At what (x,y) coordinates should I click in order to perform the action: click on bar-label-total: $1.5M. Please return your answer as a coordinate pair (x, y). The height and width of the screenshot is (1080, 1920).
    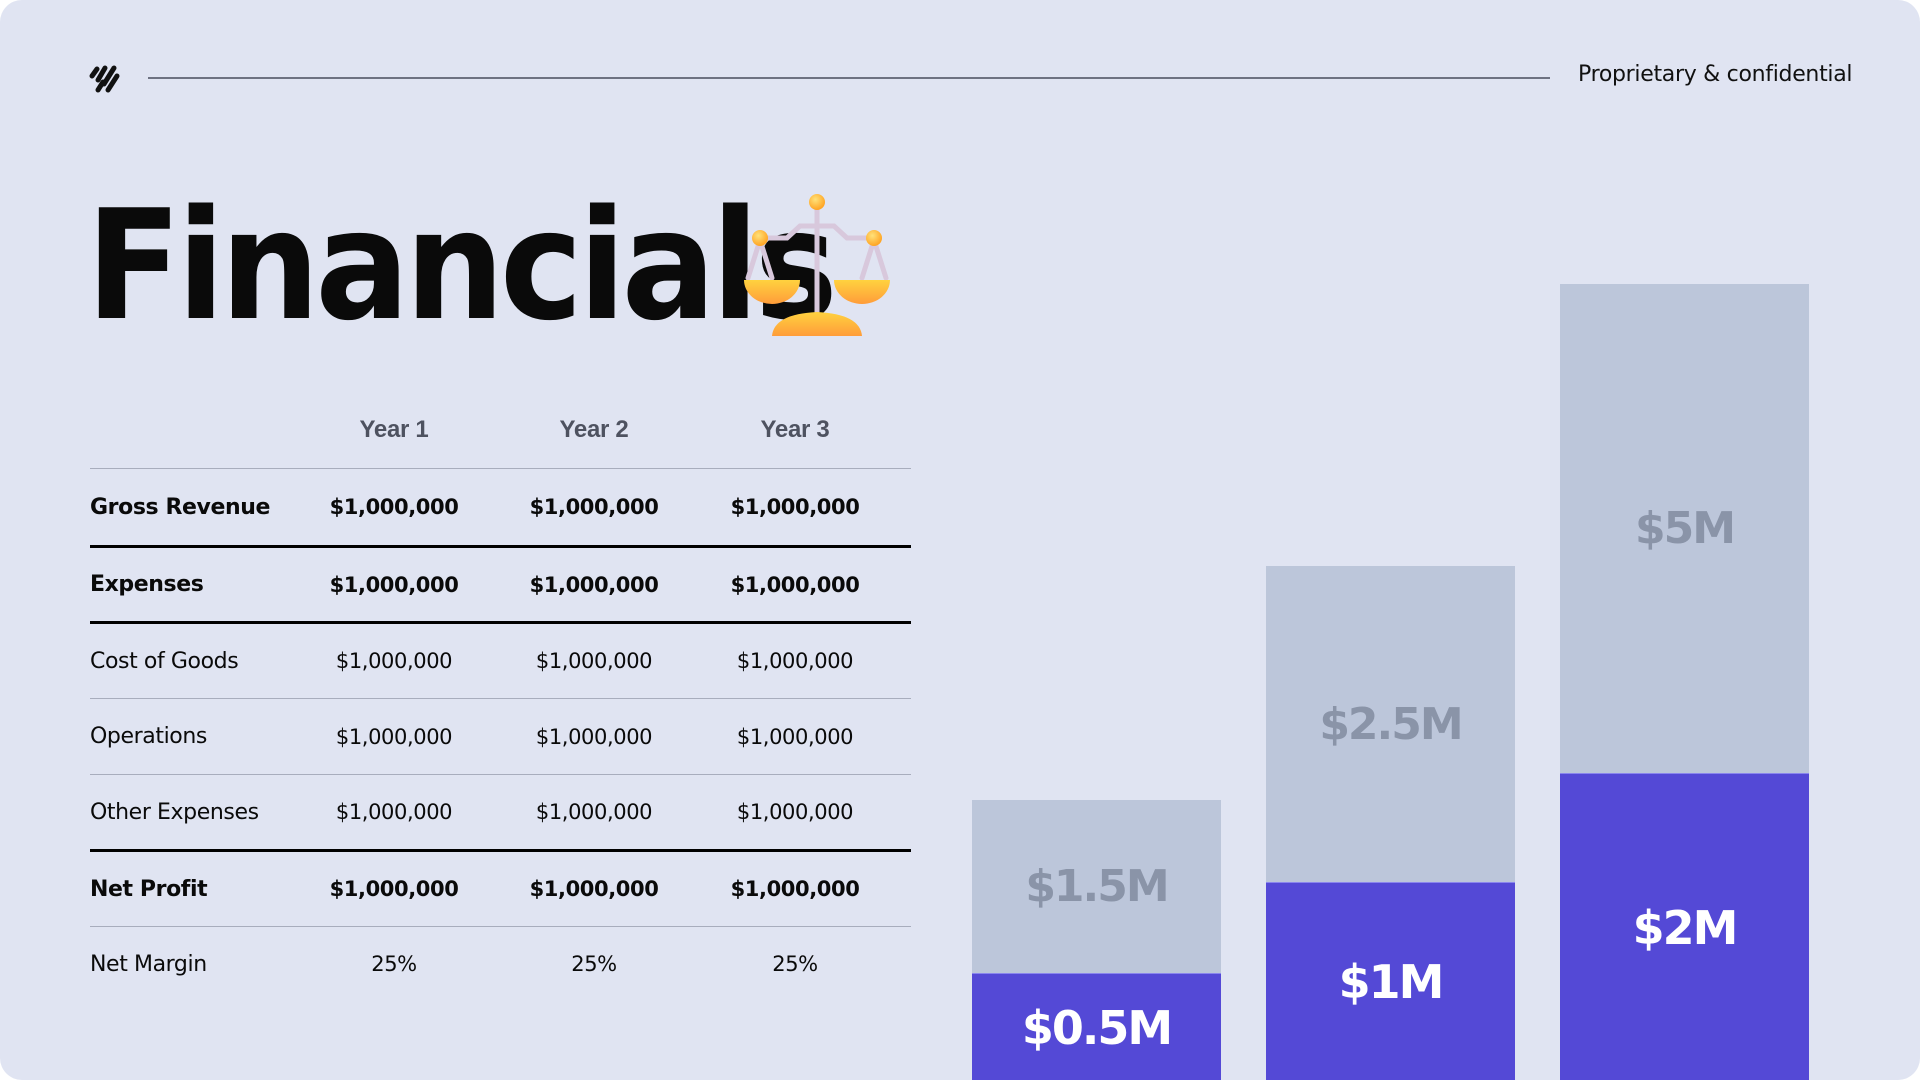
    Looking at the image, I should click on (1097, 886).